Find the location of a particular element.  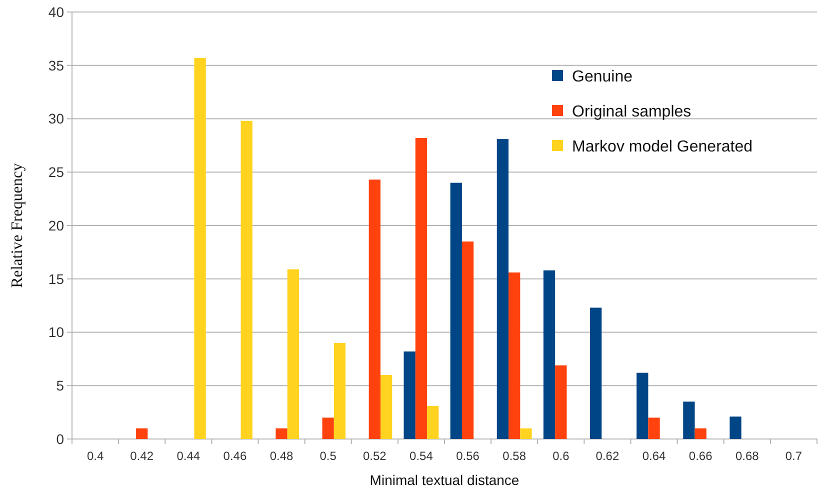

x-tick-label: 0.42 is located at coordinates (142, 456).